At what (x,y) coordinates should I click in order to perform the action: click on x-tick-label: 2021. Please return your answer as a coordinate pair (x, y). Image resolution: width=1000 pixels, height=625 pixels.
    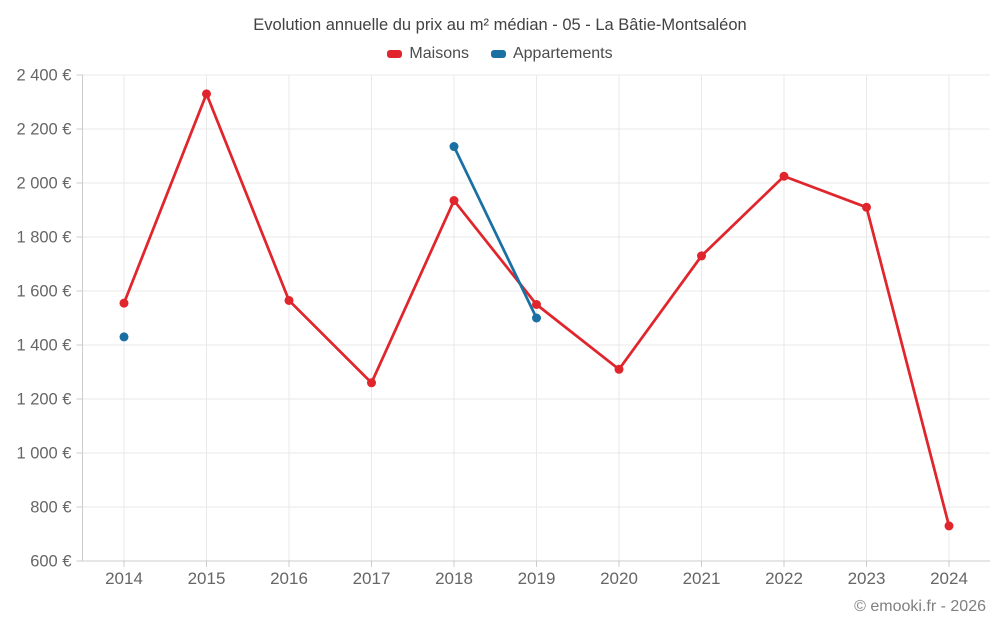
    Looking at the image, I should click on (702, 578).